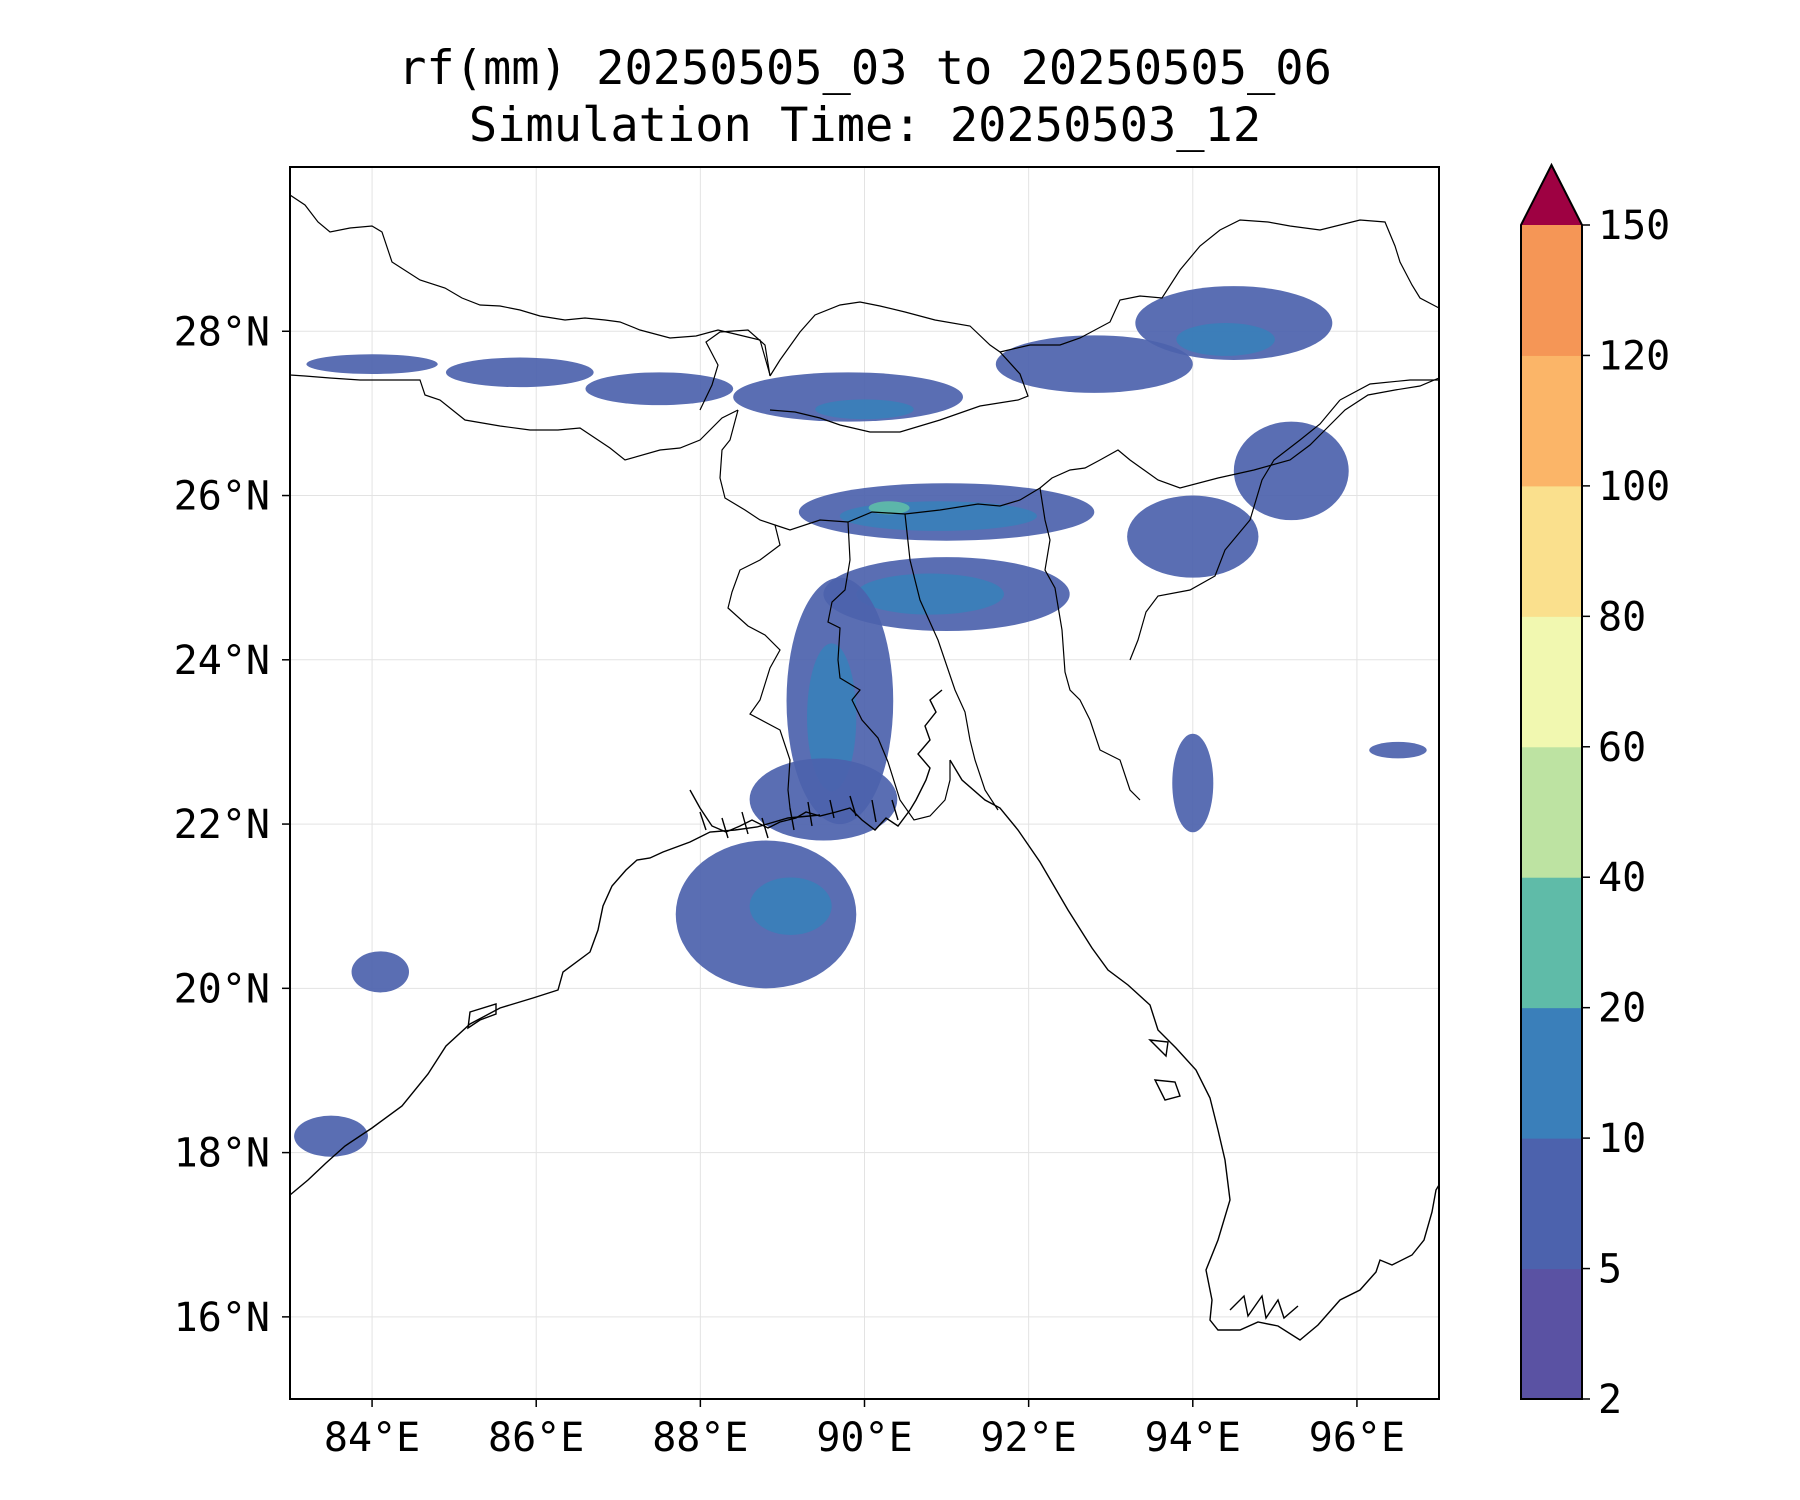  Describe the element at coordinates (536, 1438) in the screenshot. I see `lon-tick-label: 86°E` at that location.